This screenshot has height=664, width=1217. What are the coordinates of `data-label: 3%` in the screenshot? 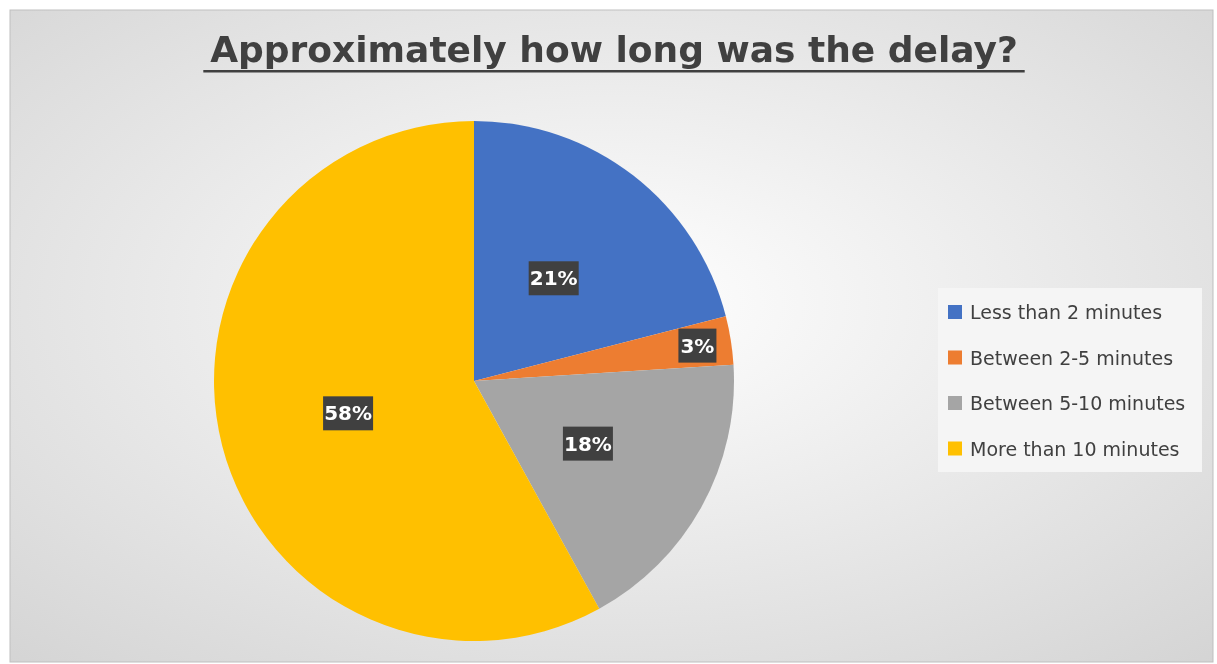 It's located at (697, 345).